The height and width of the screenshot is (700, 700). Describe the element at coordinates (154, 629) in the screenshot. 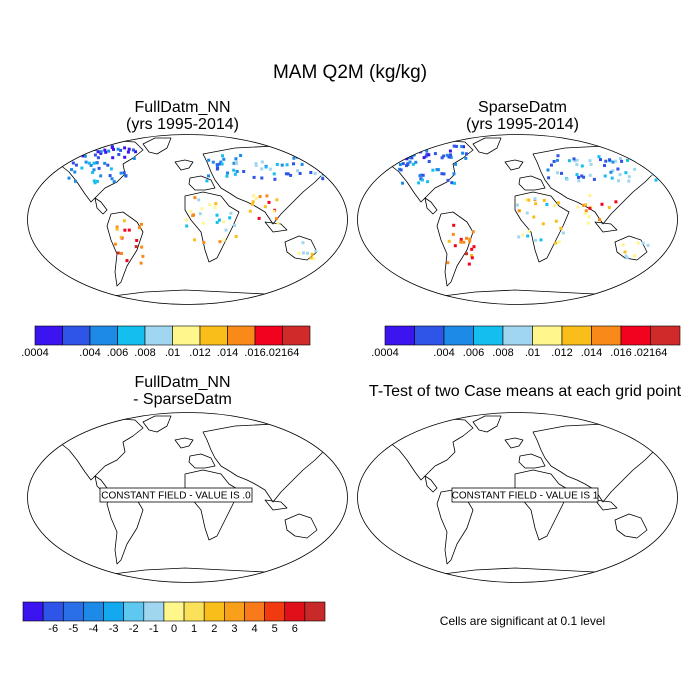

I see `colorbar-label: -1` at that location.